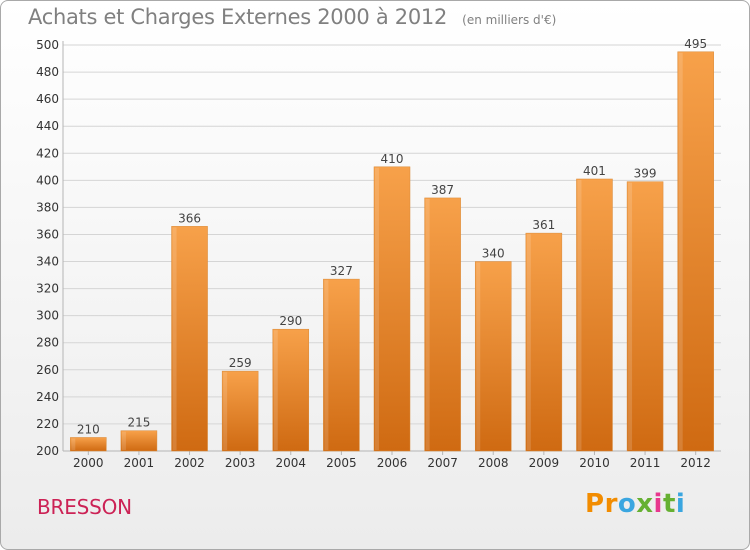  I want to click on value-label-2008: 340, so click(493, 254).